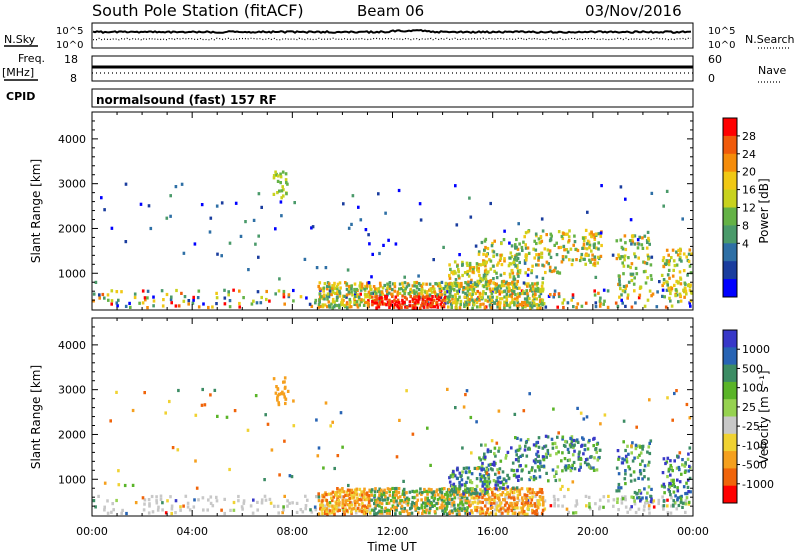 The height and width of the screenshot is (554, 800). What do you see at coordinates (770, 39) in the screenshot?
I see `nsearch-label: N.Search` at bounding box center [770, 39].